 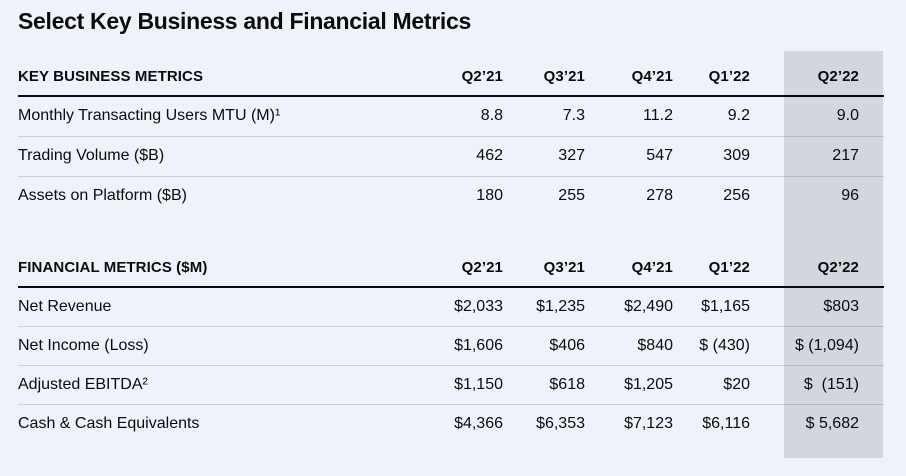 What do you see at coordinates (544, 345) in the screenshot?
I see `metric-value: $406` at bounding box center [544, 345].